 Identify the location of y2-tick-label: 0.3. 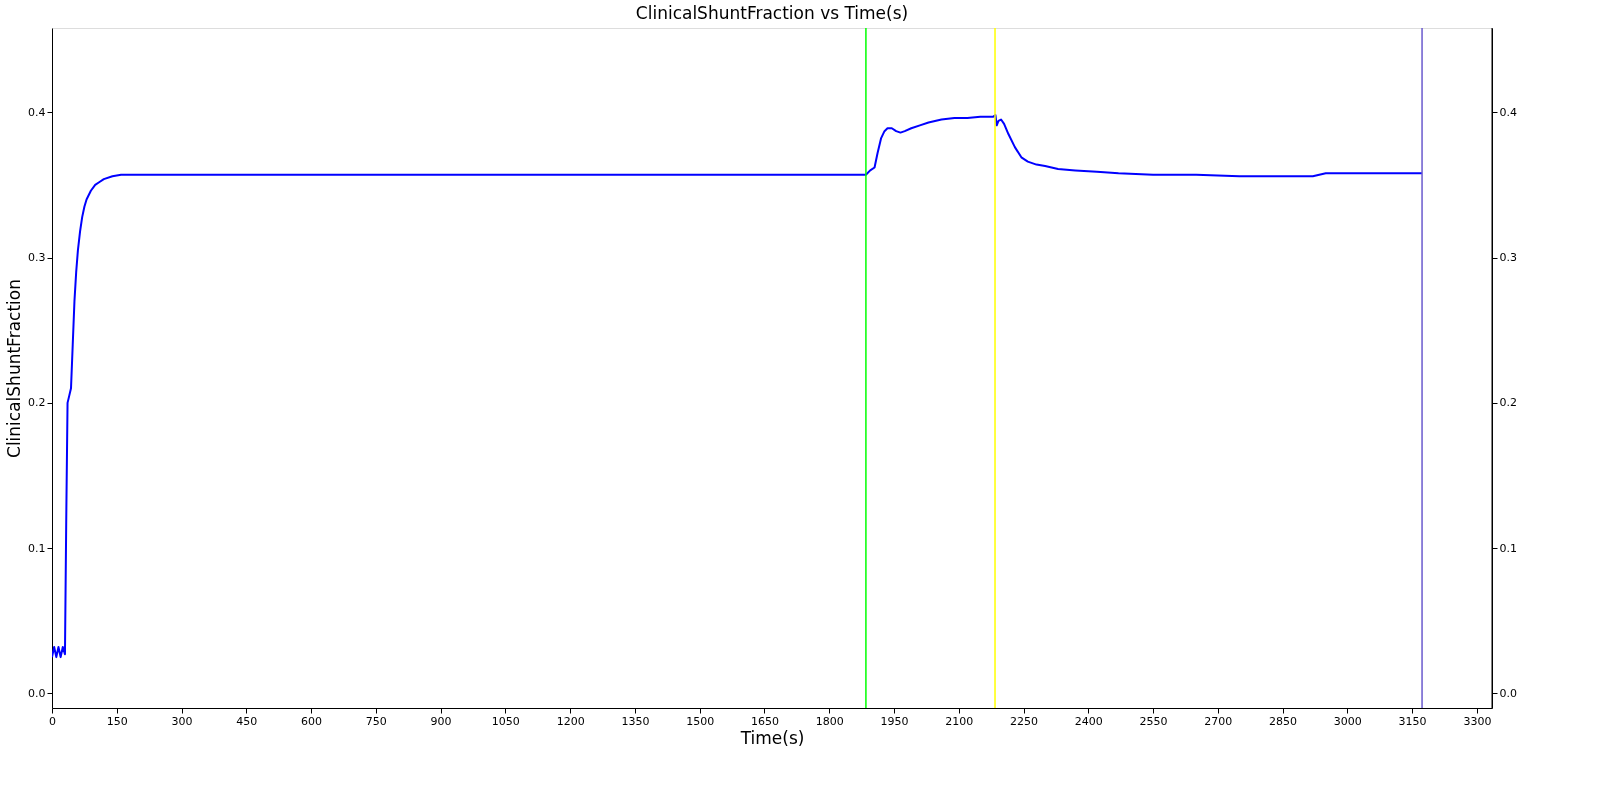
(1508, 258).